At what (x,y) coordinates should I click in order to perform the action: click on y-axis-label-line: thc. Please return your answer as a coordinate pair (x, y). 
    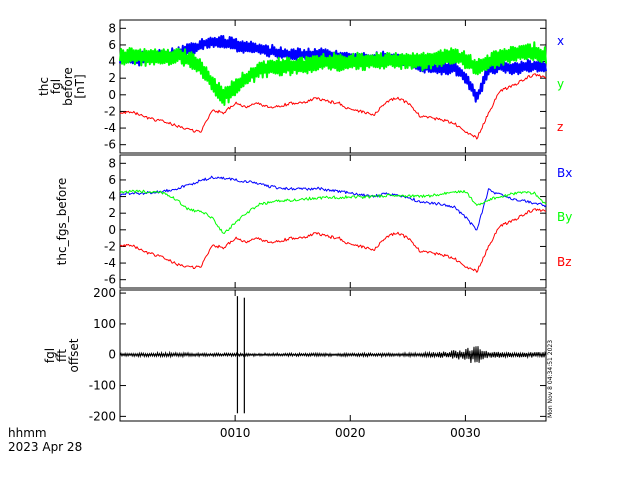
    Looking at the image, I should click on (44, 86).